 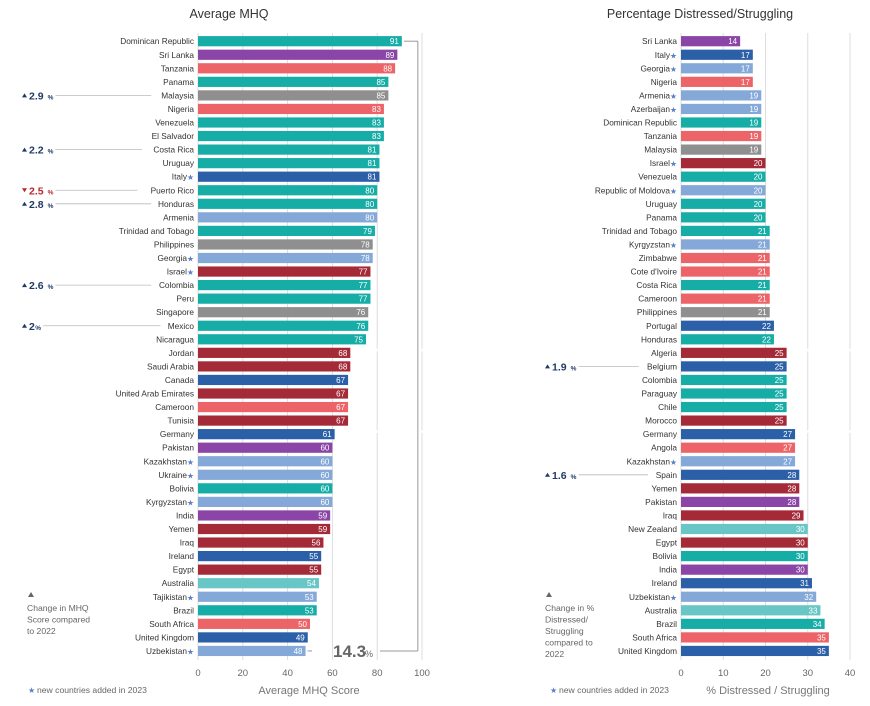 What do you see at coordinates (182, 488) in the screenshot?
I see `category-label: Bolivia` at bounding box center [182, 488].